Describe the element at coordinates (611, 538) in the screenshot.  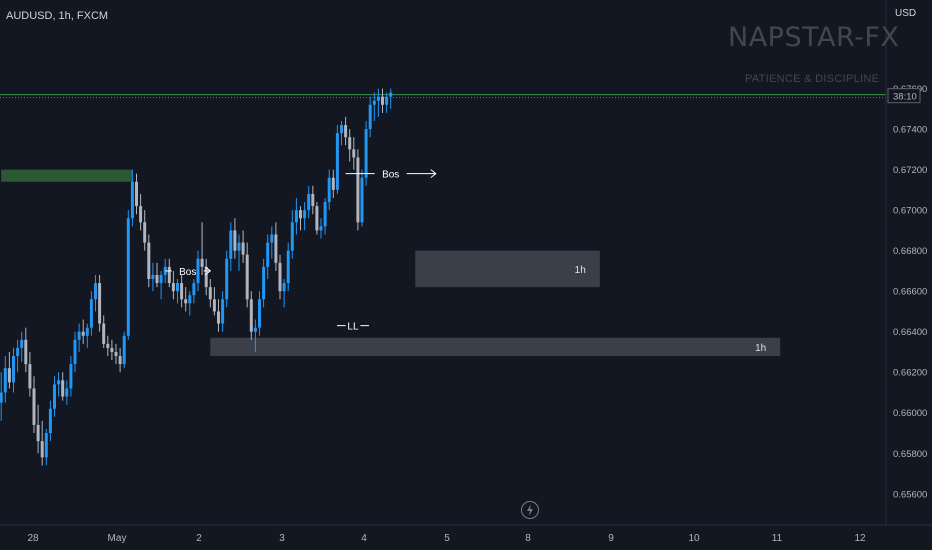
I see `x-tick-label: 9` at that location.